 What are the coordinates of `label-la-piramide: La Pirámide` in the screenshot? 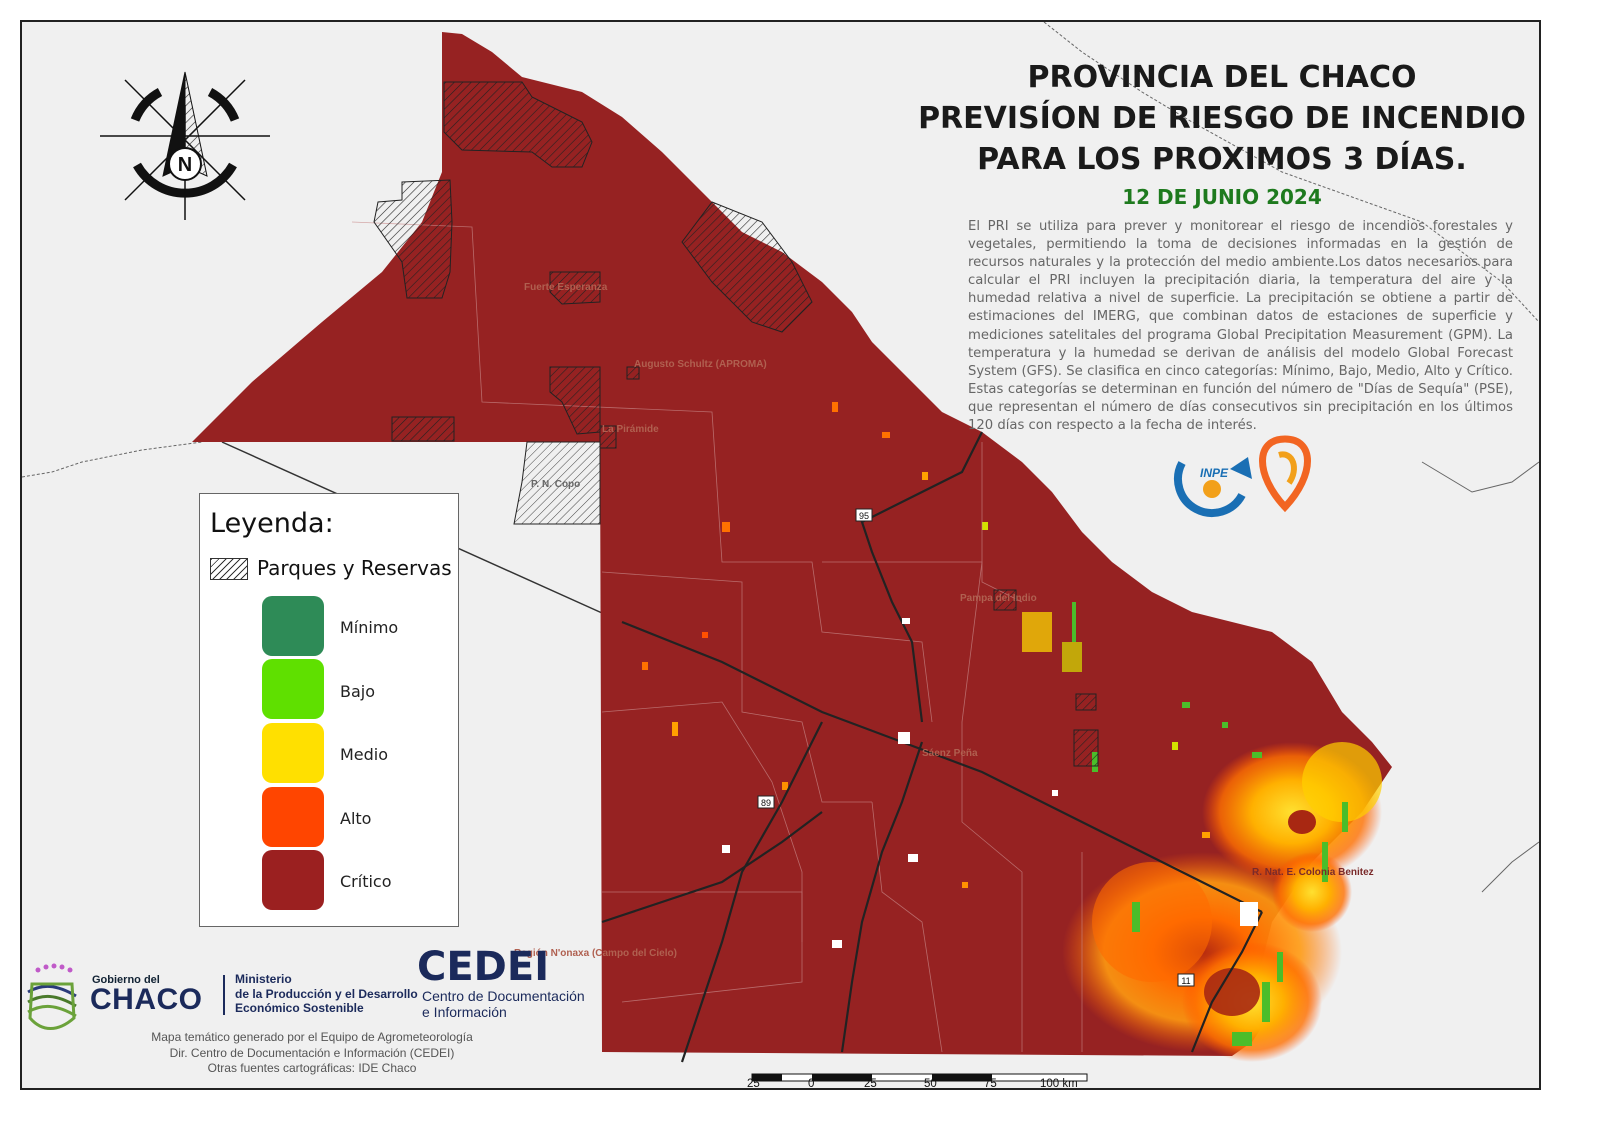 It's located at (630, 429).